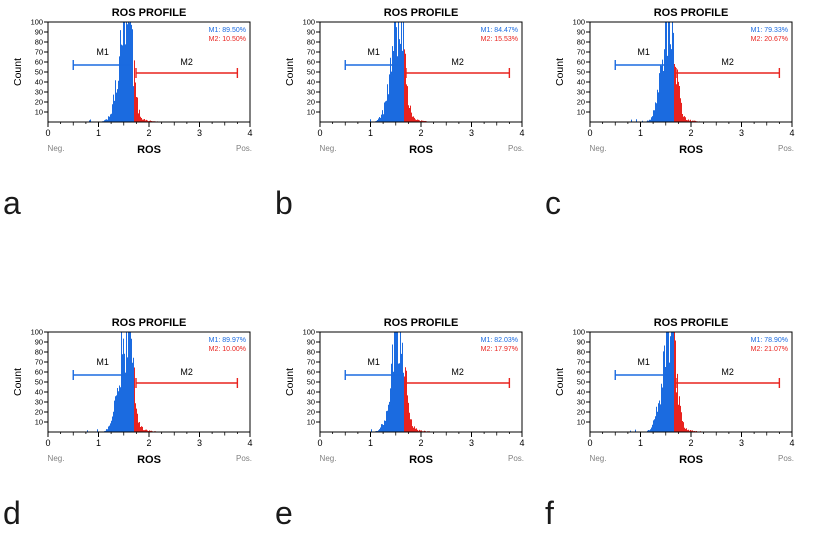  I want to click on panel-label: e, so click(284, 513).